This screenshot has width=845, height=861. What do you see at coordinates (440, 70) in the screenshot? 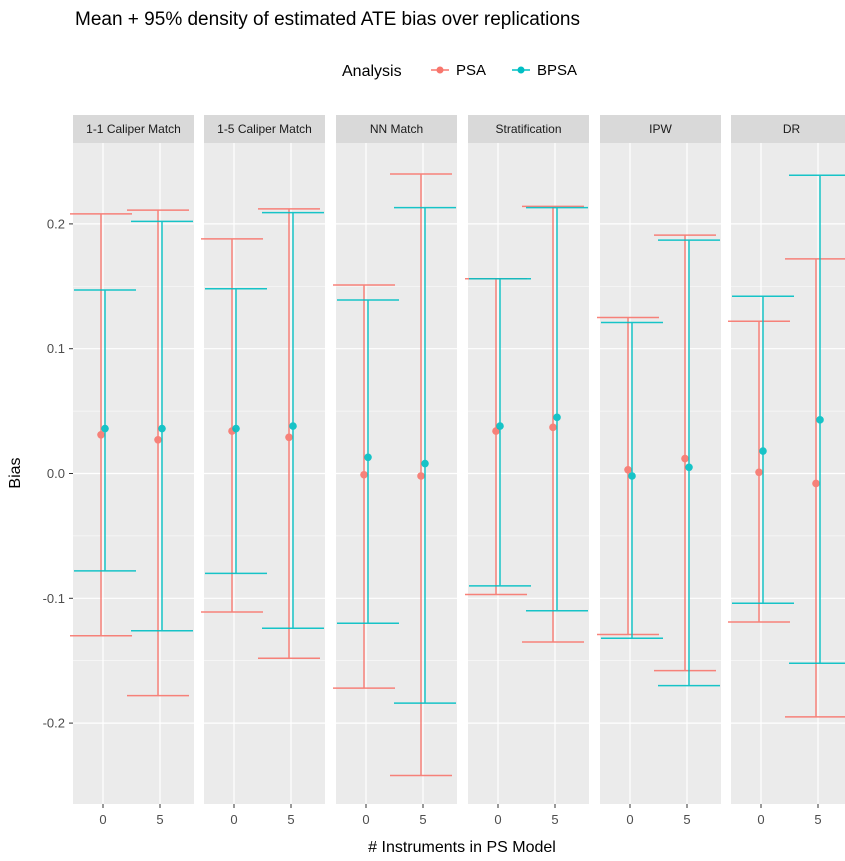
I see `legend-key-dot` at bounding box center [440, 70].